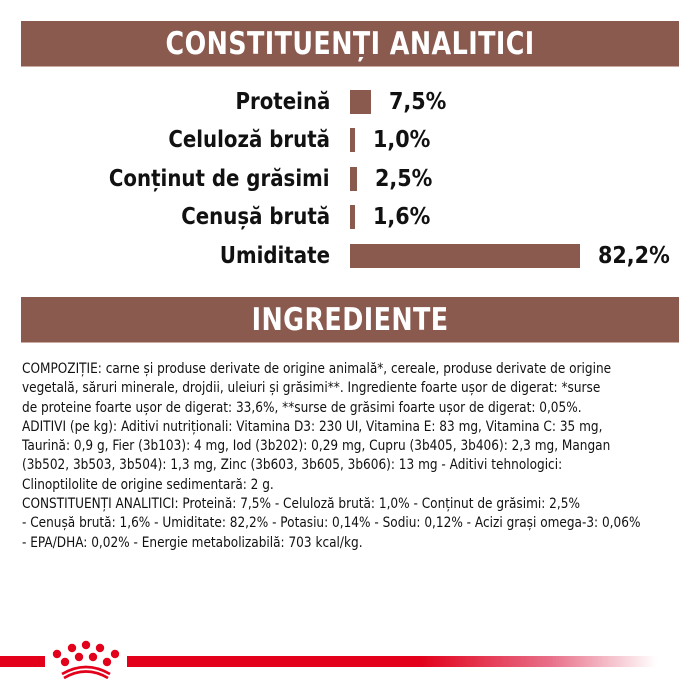  I want to click on footer-red-line-right, so click(392, 661).